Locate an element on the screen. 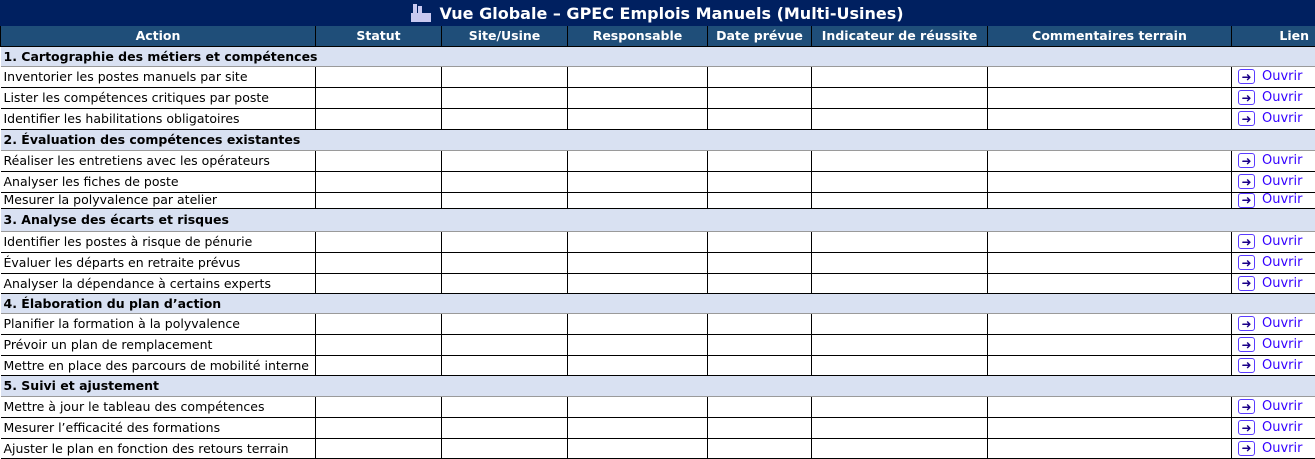  column-header: Indicateur de réussite is located at coordinates (900, 36).